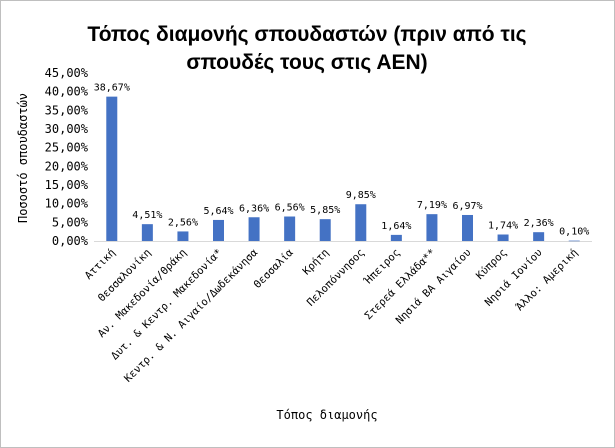 The width and height of the screenshot is (615, 448). What do you see at coordinates (67, 129) in the screenshot?
I see `y-tick-label: 30,00%` at bounding box center [67, 129].